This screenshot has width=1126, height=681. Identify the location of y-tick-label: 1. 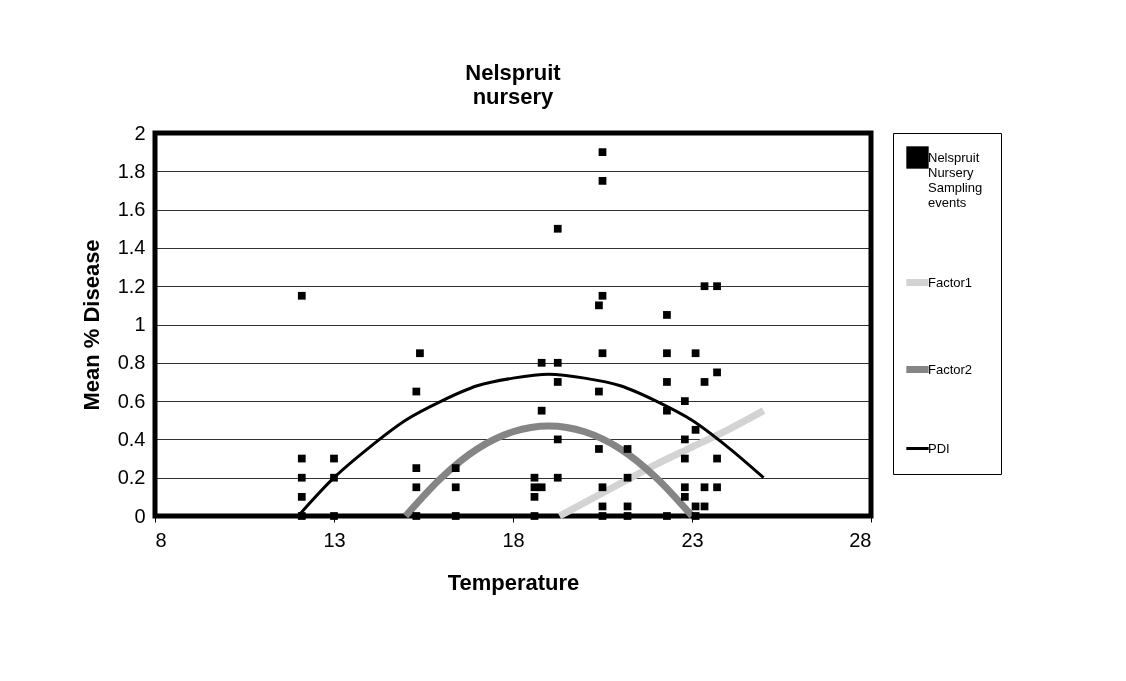
(140, 324).